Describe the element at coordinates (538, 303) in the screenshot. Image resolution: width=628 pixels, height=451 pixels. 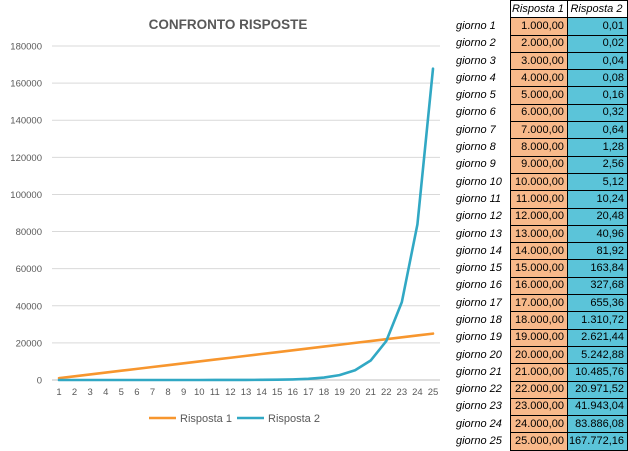
I see `cell-risposta-1: 17.000,00` at that location.